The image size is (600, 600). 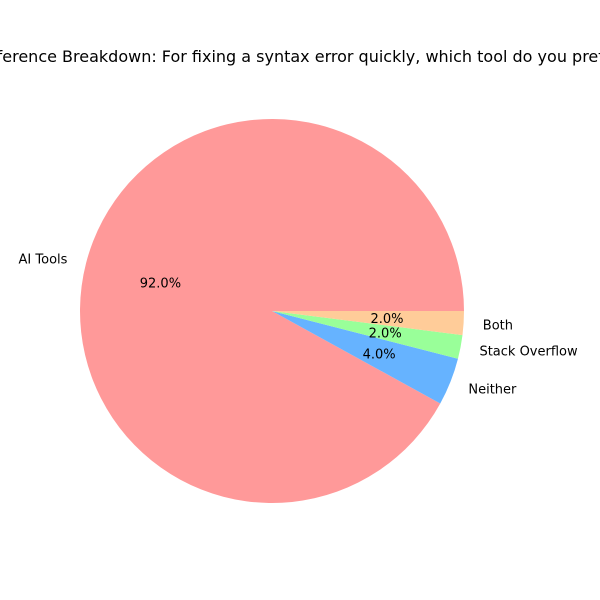 What do you see at coordinates (385, 334) in the screenshot?
I see `slice-percent-stack-overflow: 2.0%` at bounding box center [385, 334].